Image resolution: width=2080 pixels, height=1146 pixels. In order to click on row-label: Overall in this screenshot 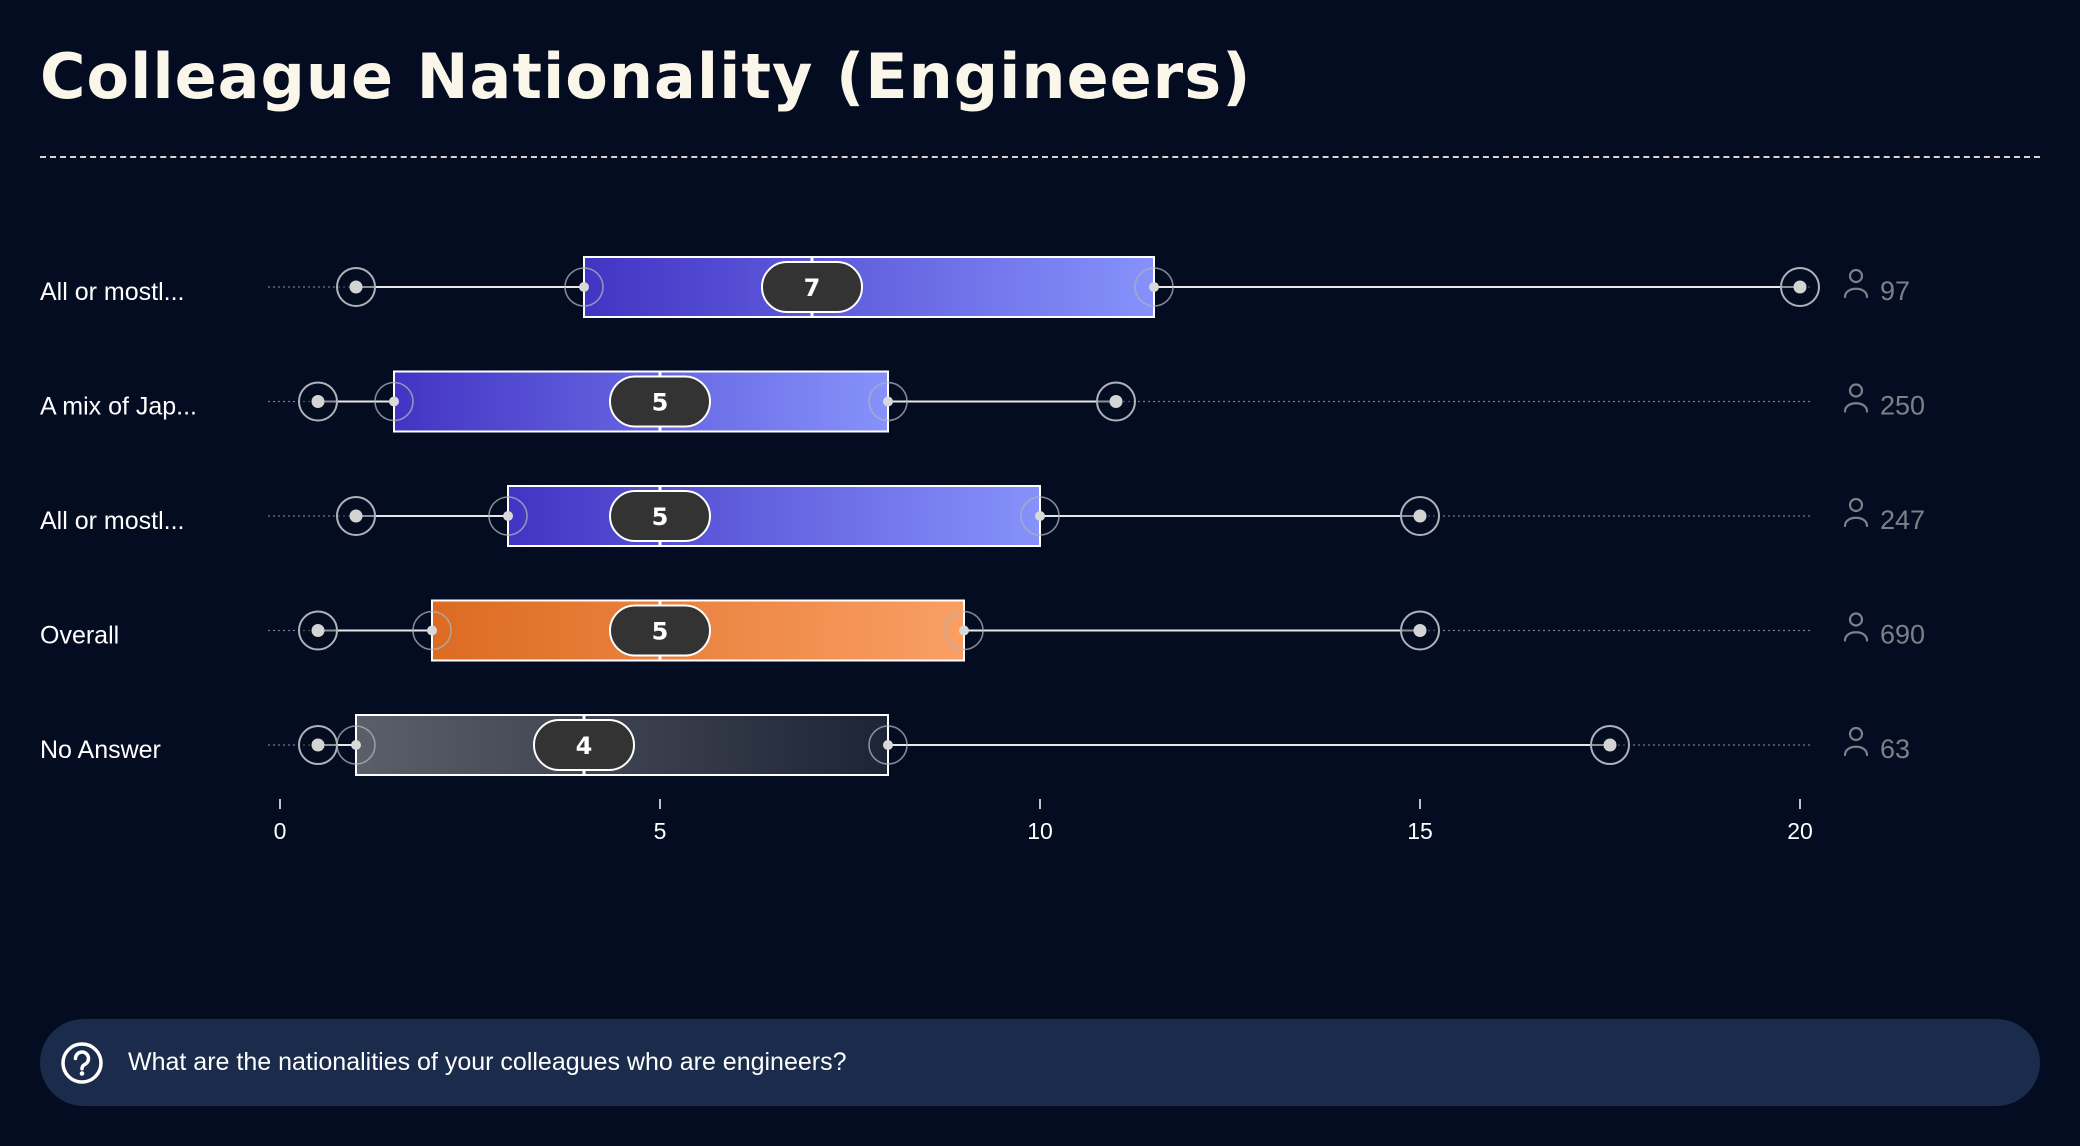, I will do `click(79, 636)`.